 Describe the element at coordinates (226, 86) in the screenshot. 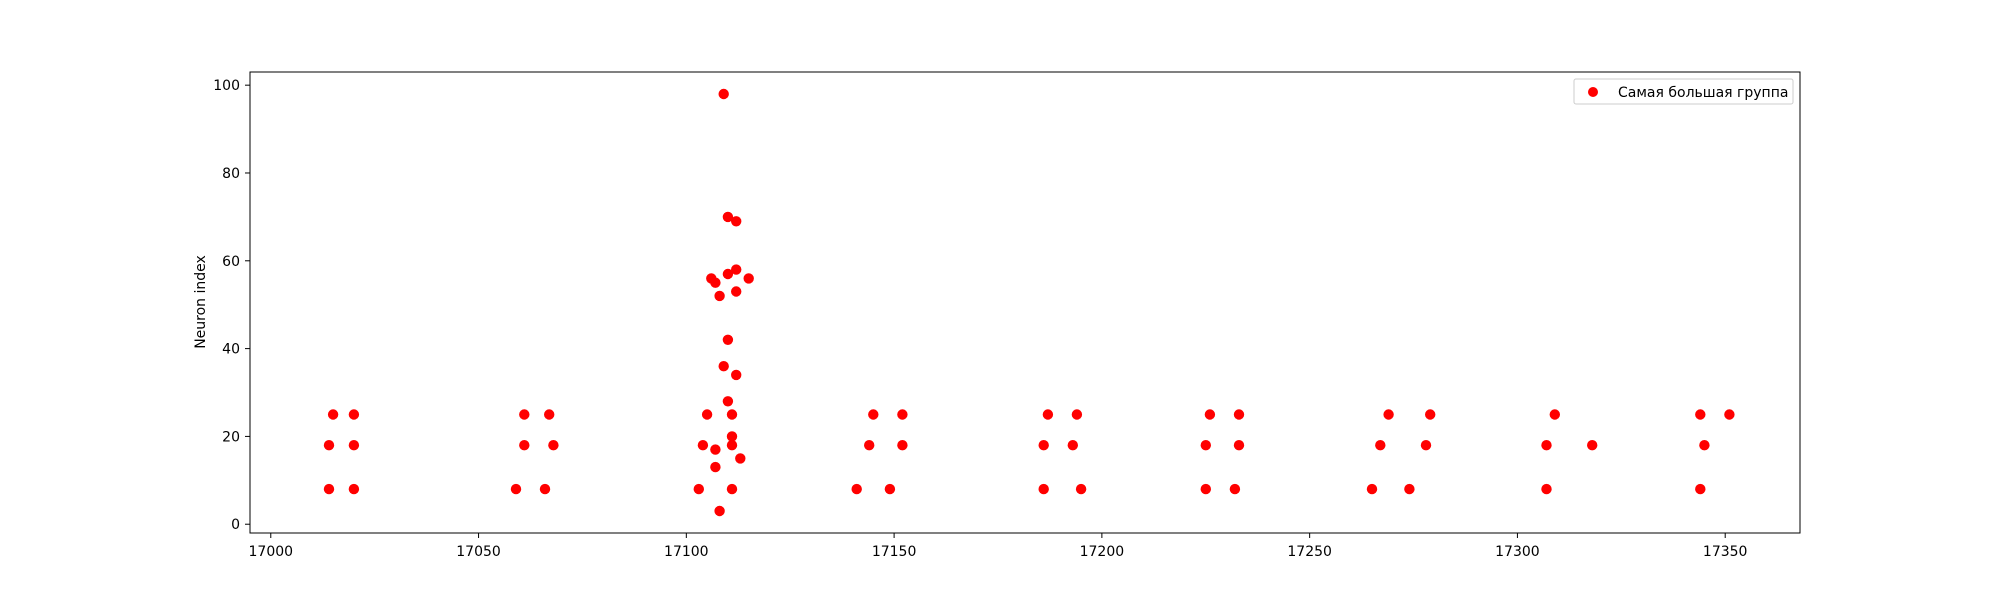

I see `y-tick-label: 100` at that location.